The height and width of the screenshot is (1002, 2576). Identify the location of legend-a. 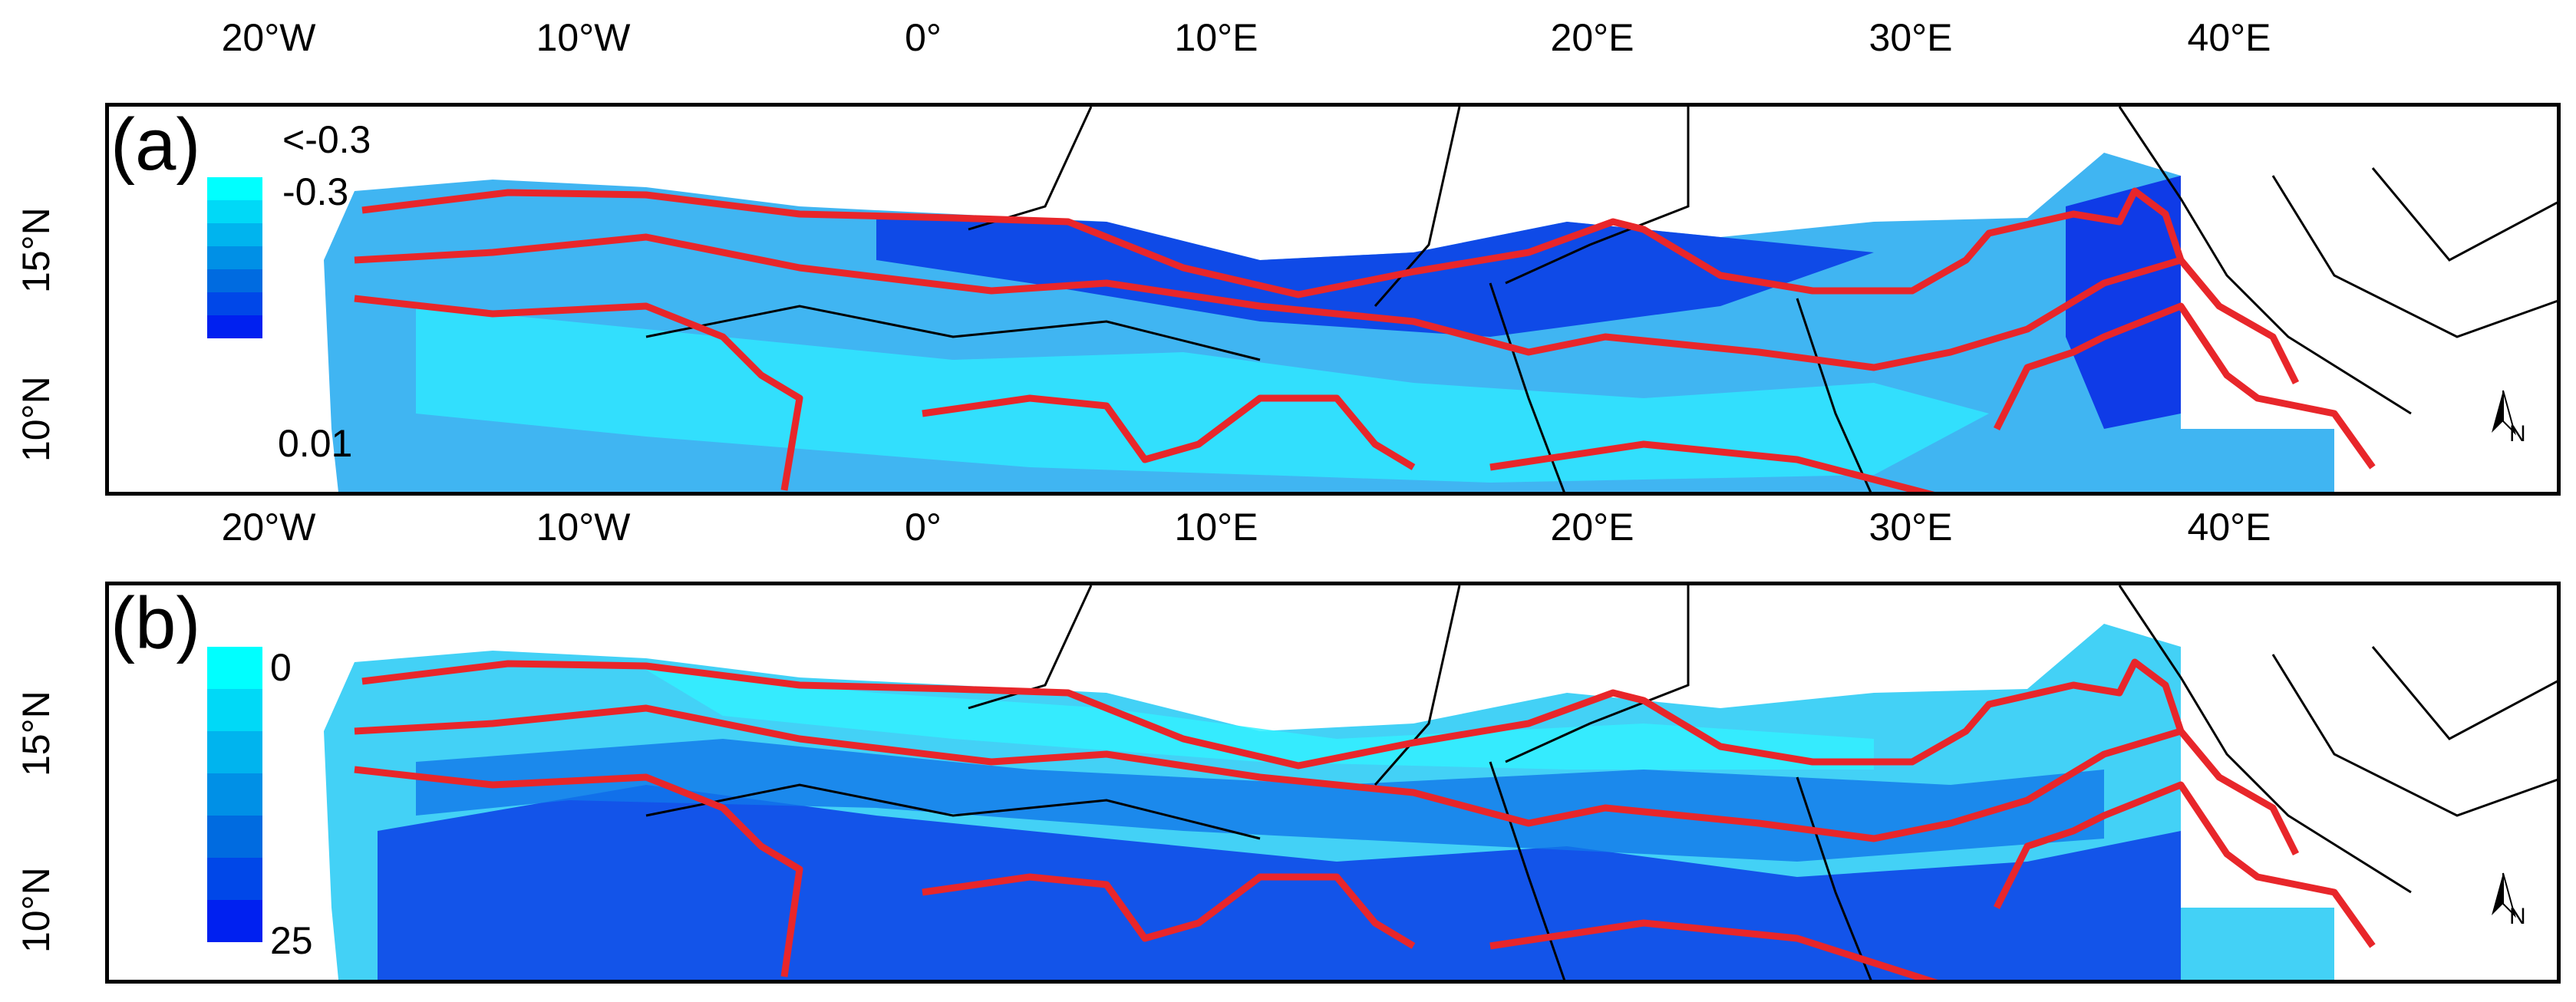
(234, 257).